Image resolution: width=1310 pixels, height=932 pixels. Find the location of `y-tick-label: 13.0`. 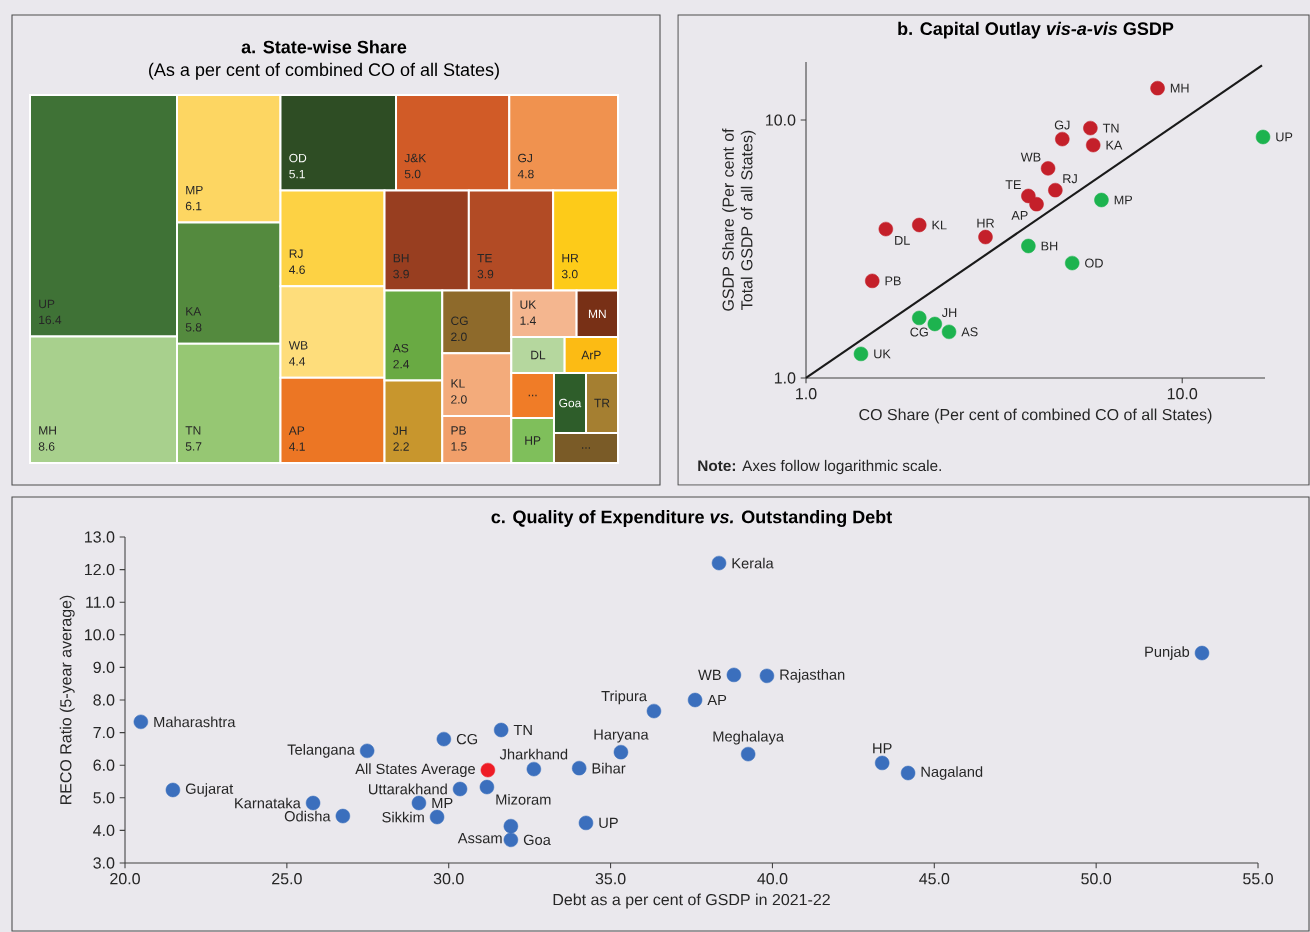

y-tick-label: 13.0 is located at coordinates (100, 537).